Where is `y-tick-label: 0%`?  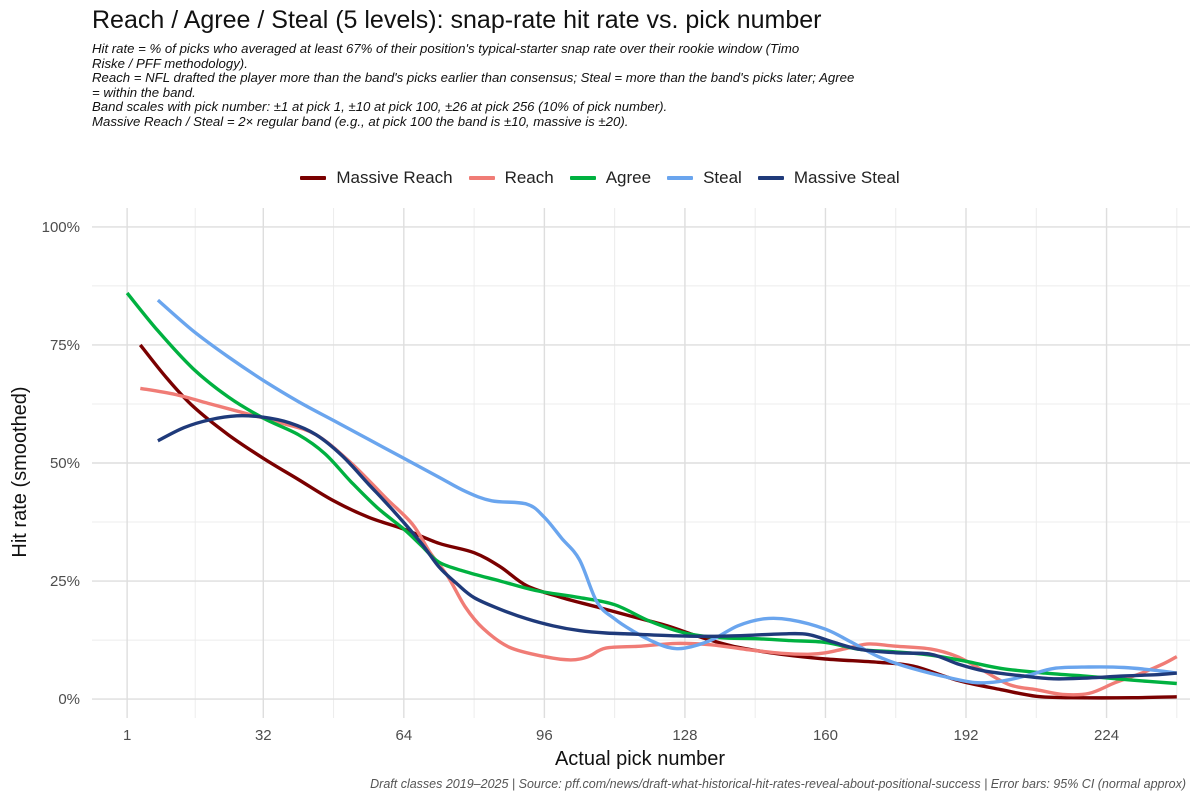 y-tick-label: 0% is located at coordinates (69, 699).